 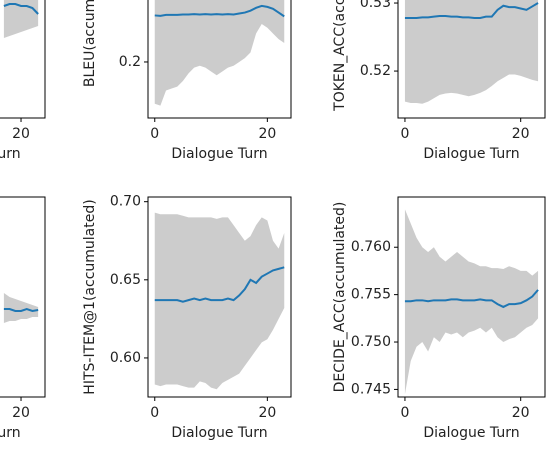 What do you see at coordinates (371, 389) in the screenshot?
I see `y-tick-label: 0.745` at bounding box center [371, 389].